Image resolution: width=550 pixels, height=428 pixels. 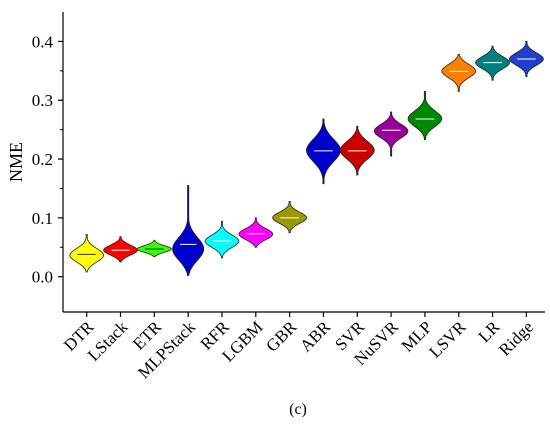 What do you see at coordinates (16, 162) in the screenshot?
I see `y-axis-title: NME` at bounding box center [16, 162].